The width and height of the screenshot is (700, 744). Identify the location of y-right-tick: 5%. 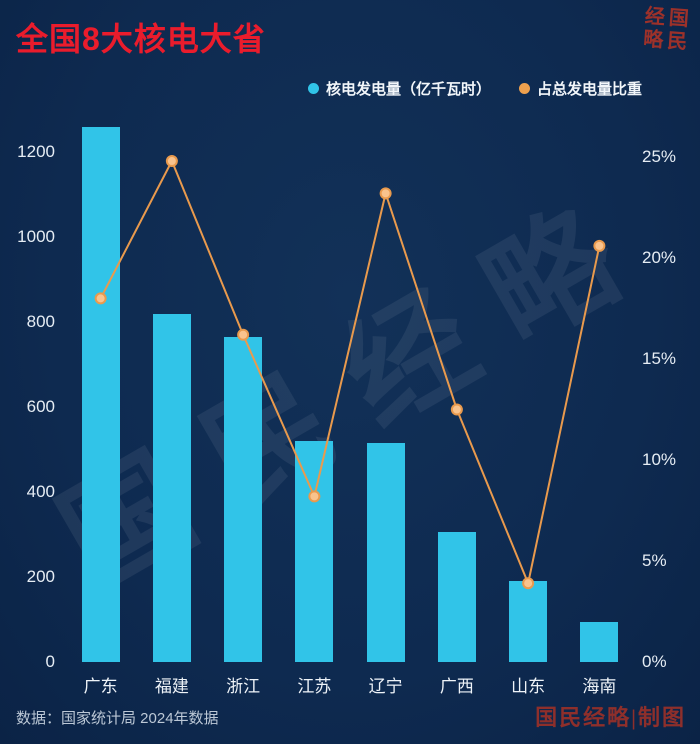
(654, 560).